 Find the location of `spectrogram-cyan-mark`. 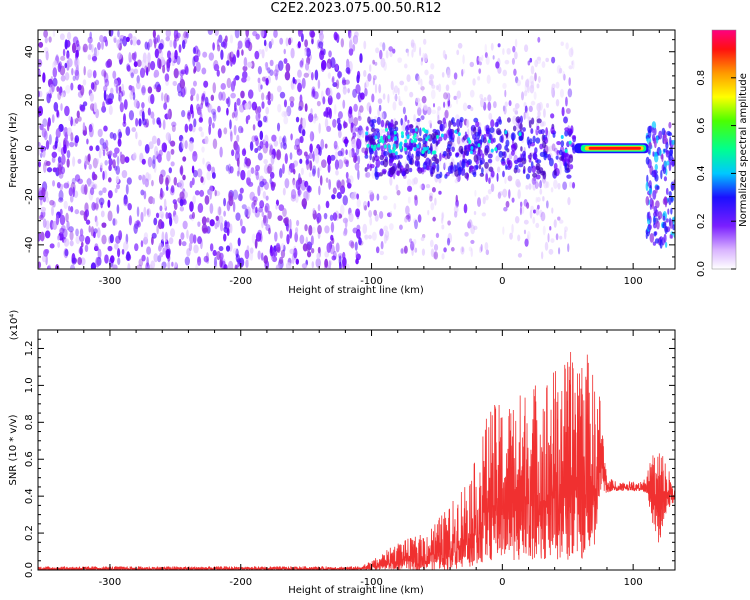

spectrogram-cyan-mark is located at coordinates (412, 141).